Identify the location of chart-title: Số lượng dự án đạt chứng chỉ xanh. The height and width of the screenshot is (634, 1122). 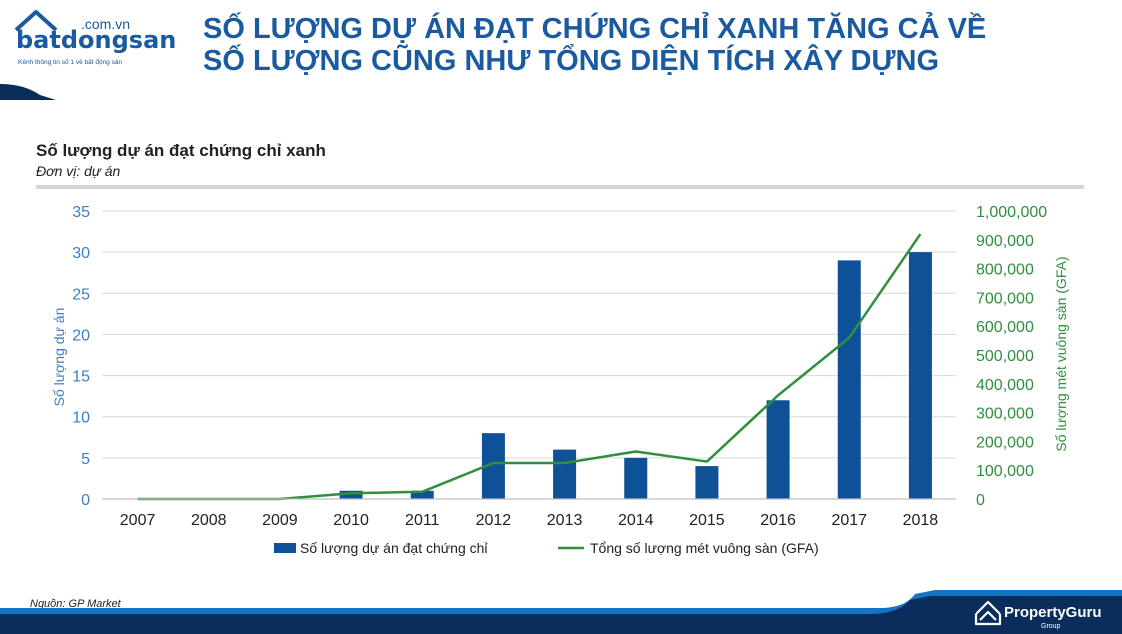
(181, 150).